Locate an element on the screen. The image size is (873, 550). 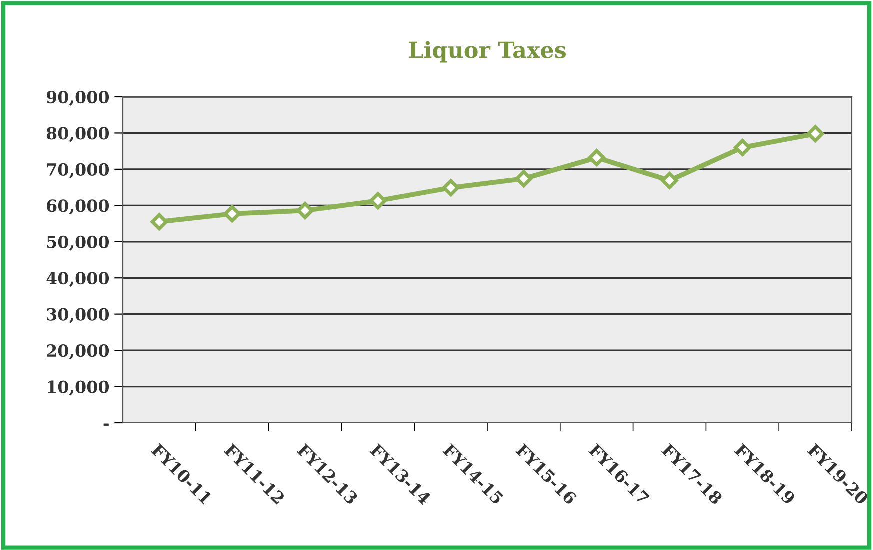
y-tick-label: 20,000 is located at coordinates (78, 352).